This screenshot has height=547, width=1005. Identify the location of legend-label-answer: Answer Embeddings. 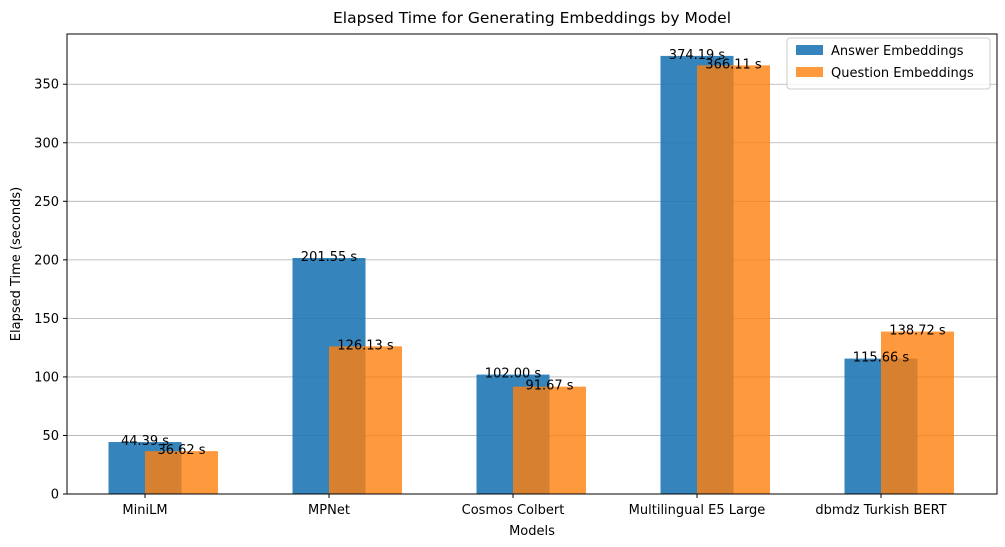
(897, 51).